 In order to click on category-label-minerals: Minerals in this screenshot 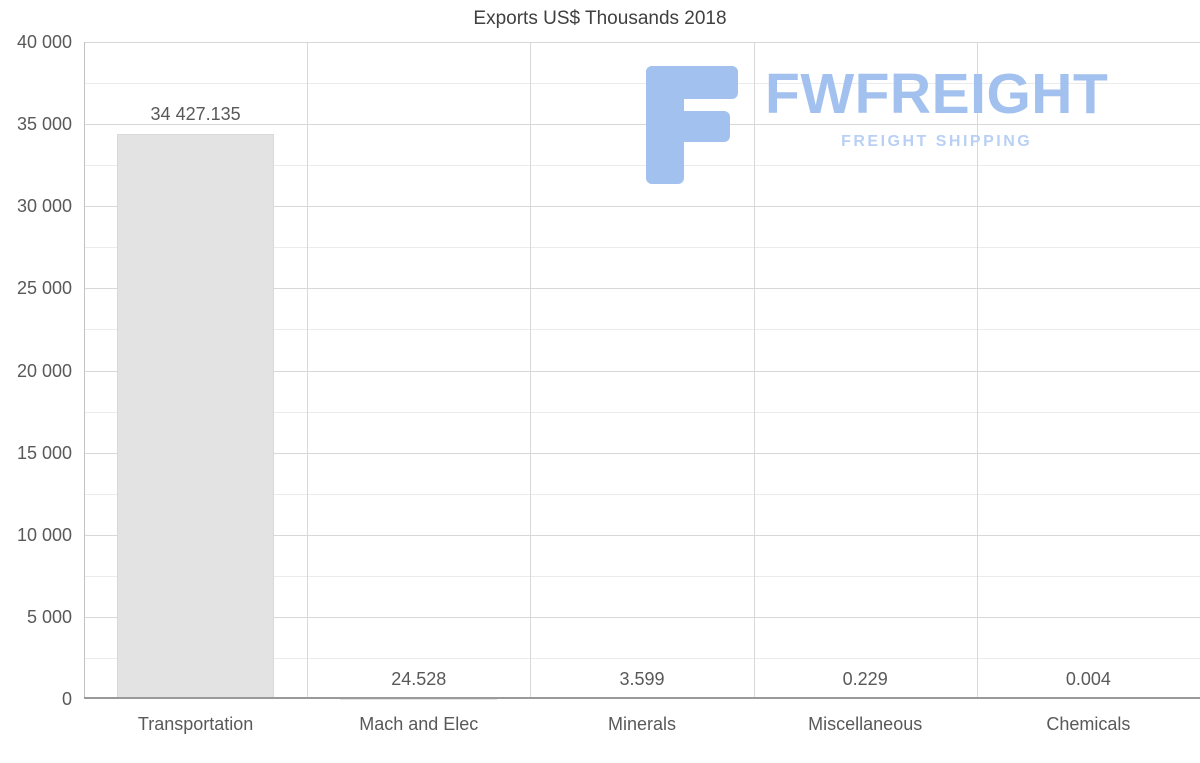, I will do `click(641, 724)`.